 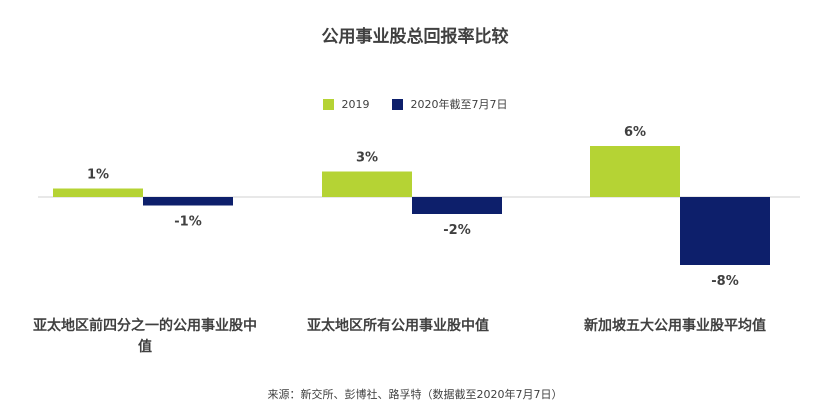 I want to click on bar-2019-cat3, so click(x=635, y=171).